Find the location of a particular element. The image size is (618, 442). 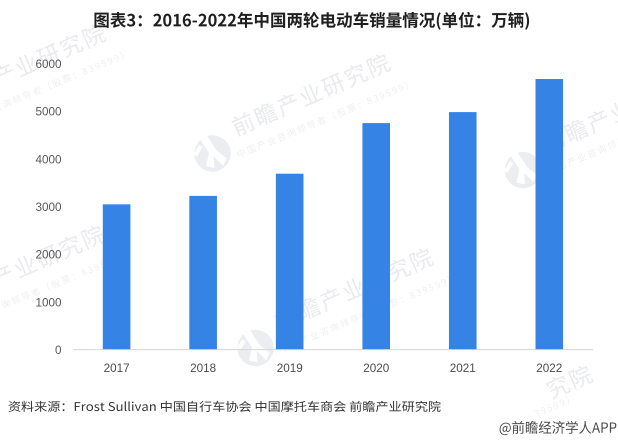

svg-text: 3000 is located at coordinates (48, 207).